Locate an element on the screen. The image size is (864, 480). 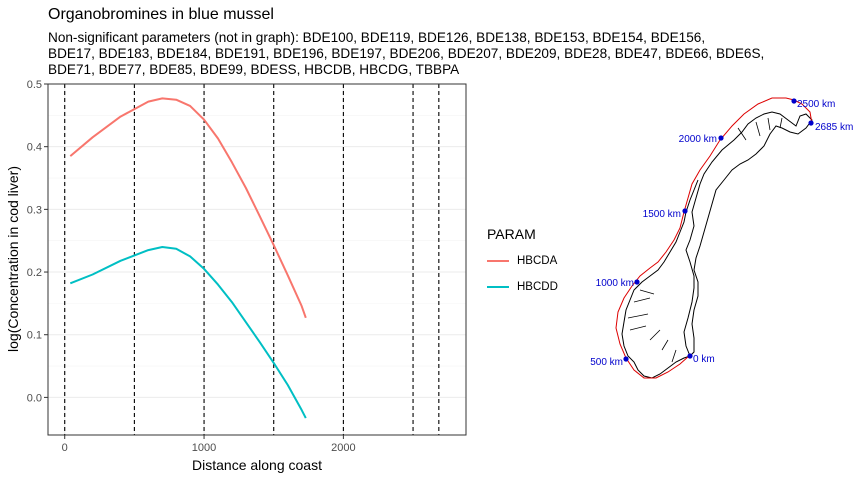
legend-label-hbcda: HBCDA is located at coordinates (537, 261).